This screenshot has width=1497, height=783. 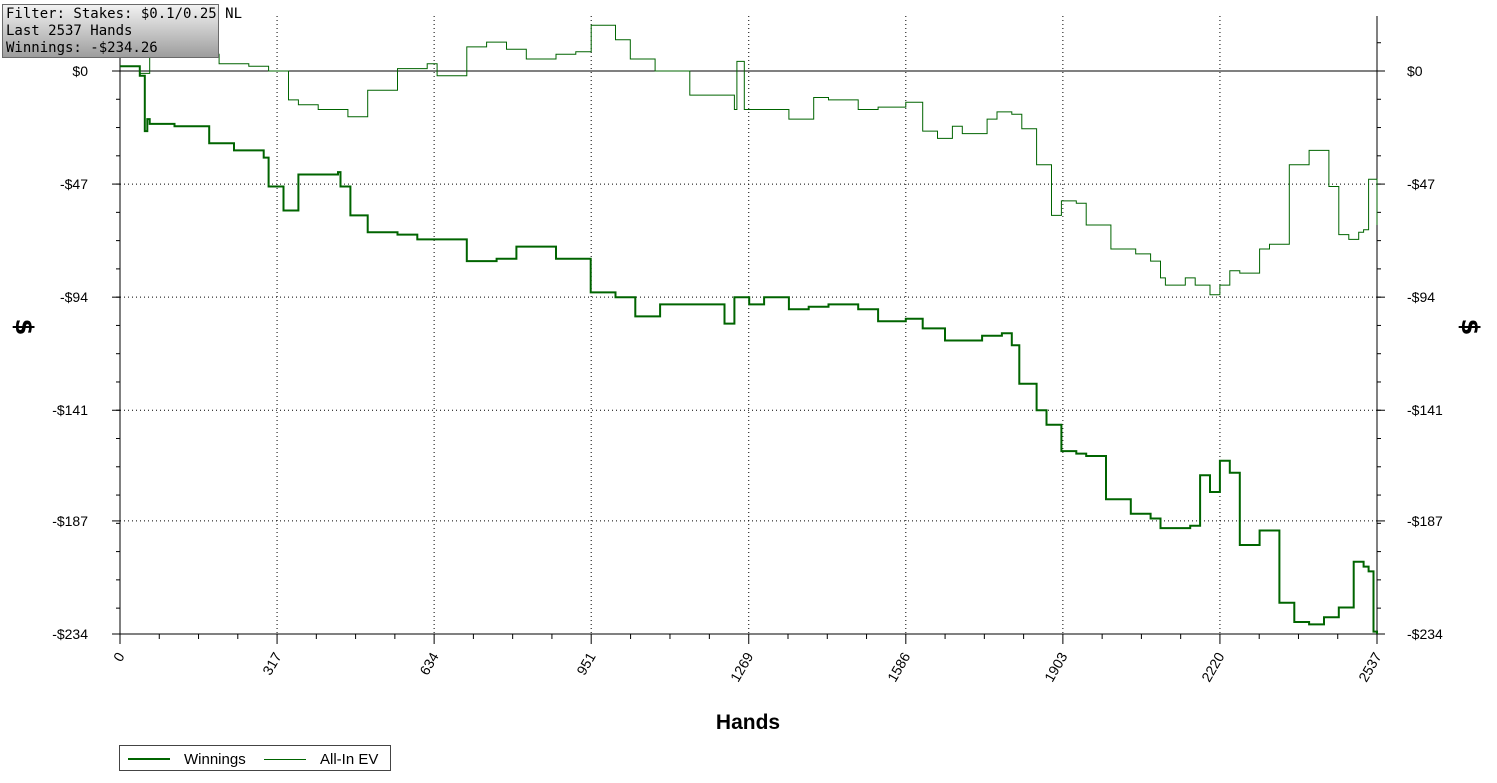 What do you see at coordinates (74, 297) in the screenshot?
I see `y-tick-label-left: -$94` at bounding box center [74, 297].